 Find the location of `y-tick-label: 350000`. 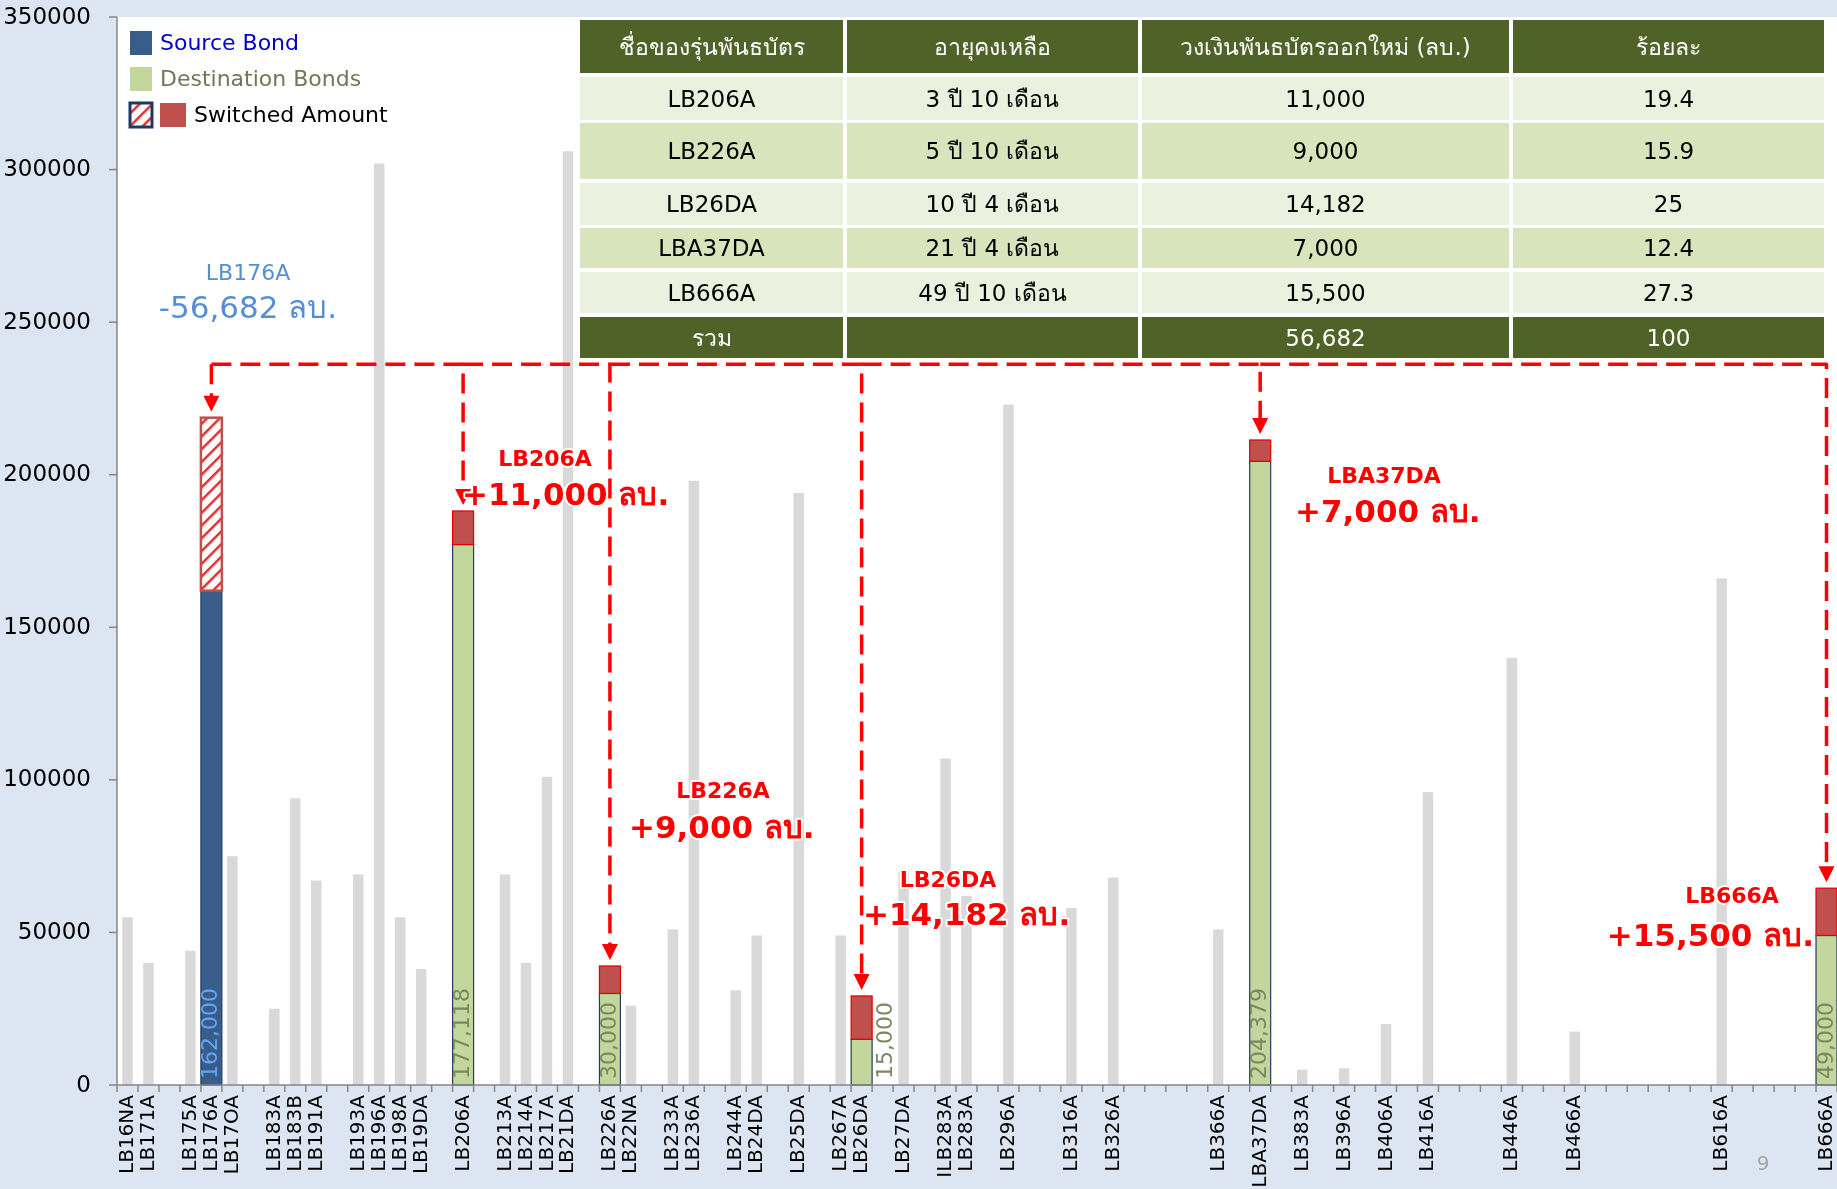

y-tick-label: 350000 is located at coordinates (47, 15).